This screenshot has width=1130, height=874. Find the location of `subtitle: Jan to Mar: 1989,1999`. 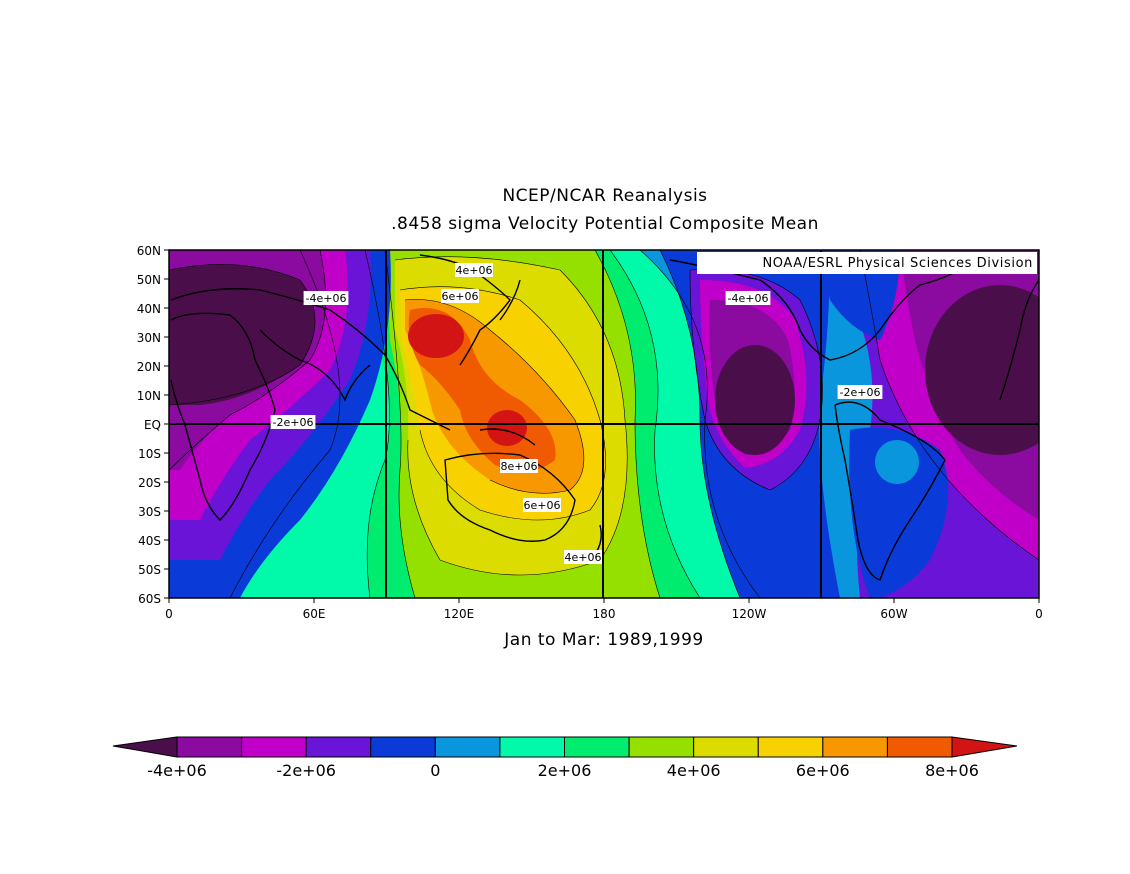

subtitle: Jan to Mar: 1989,1999 is located at coordinates (604, 640).